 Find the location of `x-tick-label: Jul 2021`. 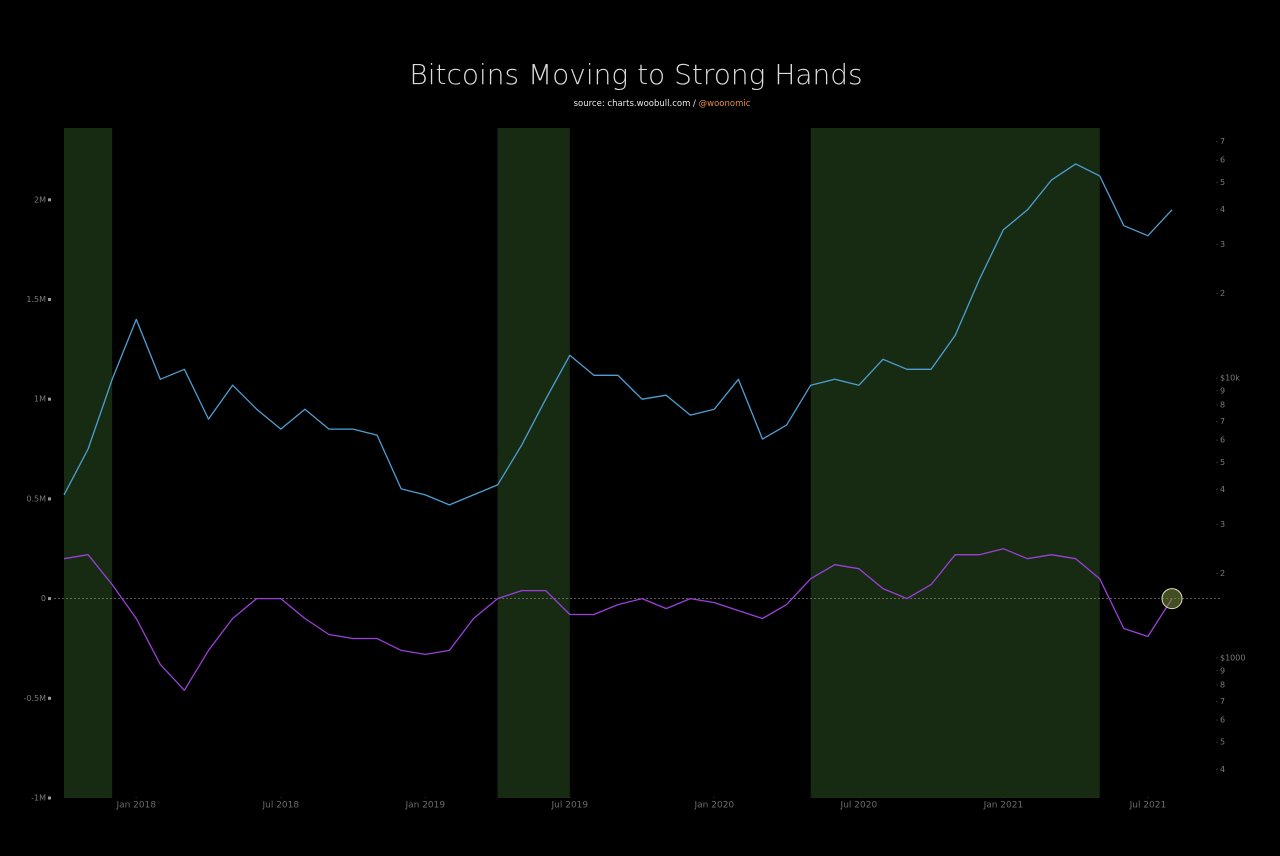

x-tick-label: Jul 2021 is located at coordinates (1148, 806).